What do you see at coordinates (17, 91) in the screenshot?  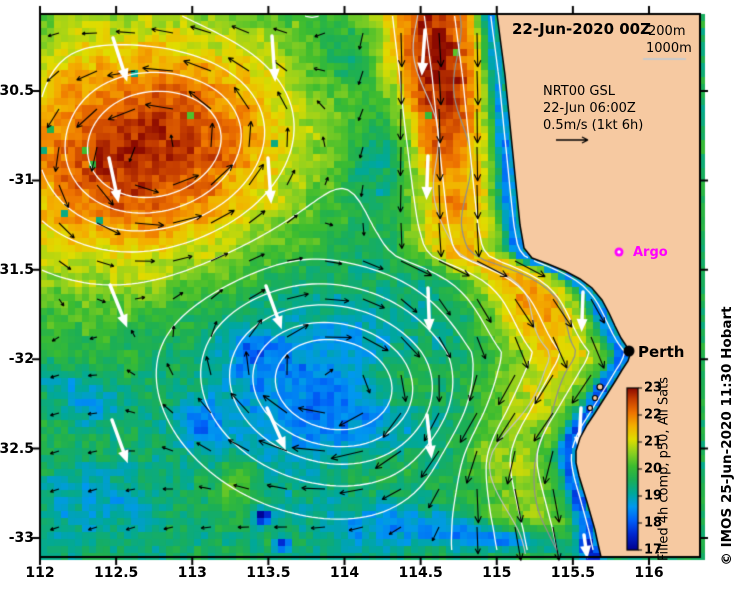 I see `y-tick-label: -30.5` at bounding box center [17, 91].